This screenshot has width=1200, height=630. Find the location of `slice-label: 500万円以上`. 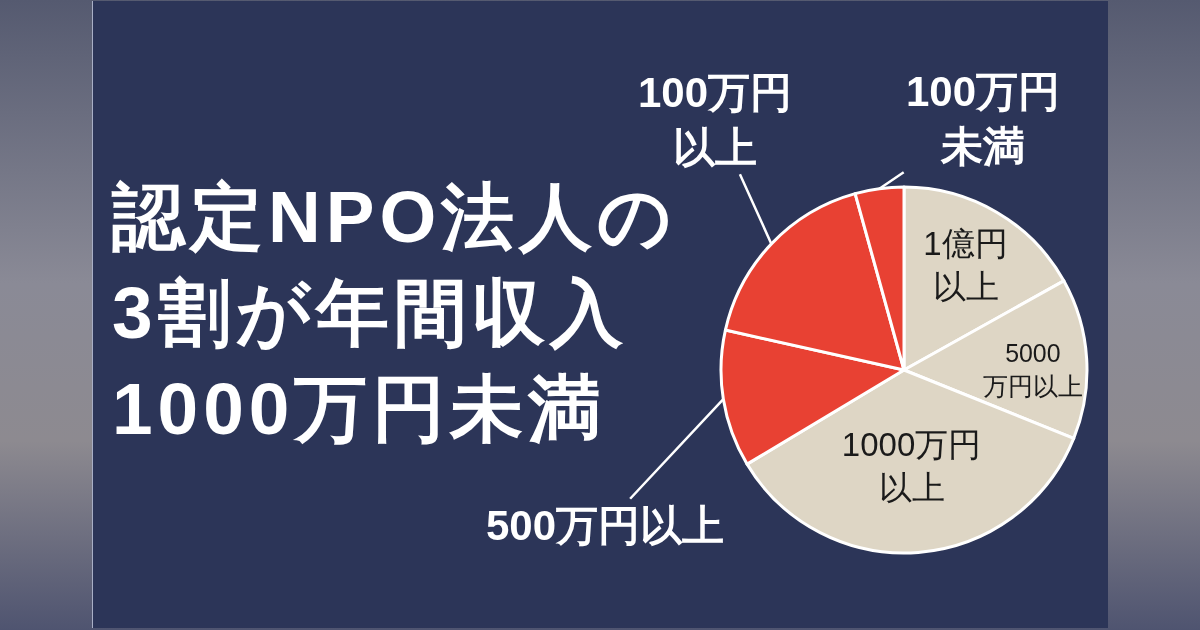

slice-label: 500万円以上 is located at coordinates (605, 525).